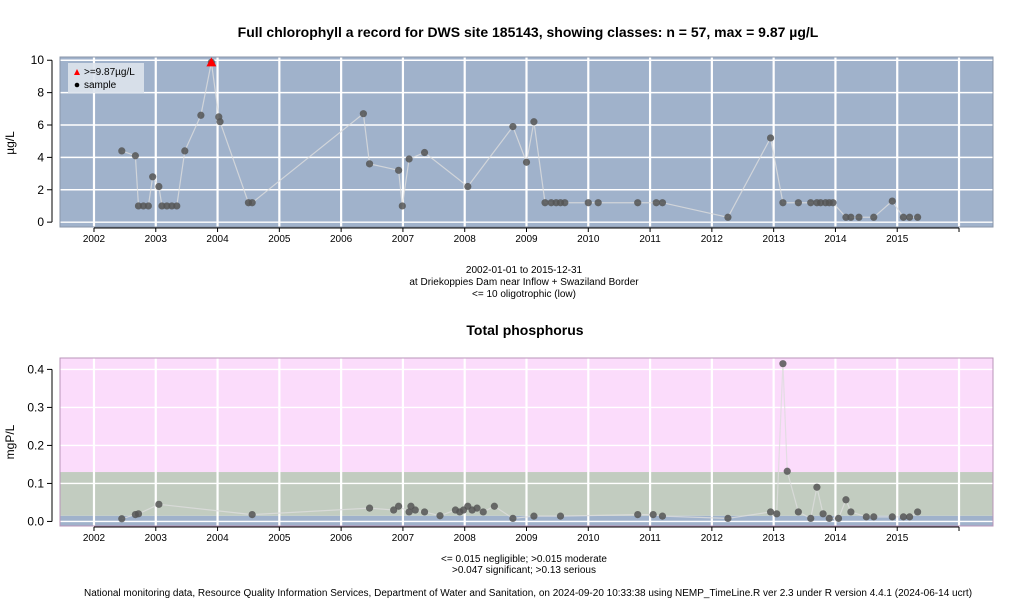 This screenshot has width=1024, height=600. I want to click on phosphorus-x-tick-label: 2012, so click(712, 538).